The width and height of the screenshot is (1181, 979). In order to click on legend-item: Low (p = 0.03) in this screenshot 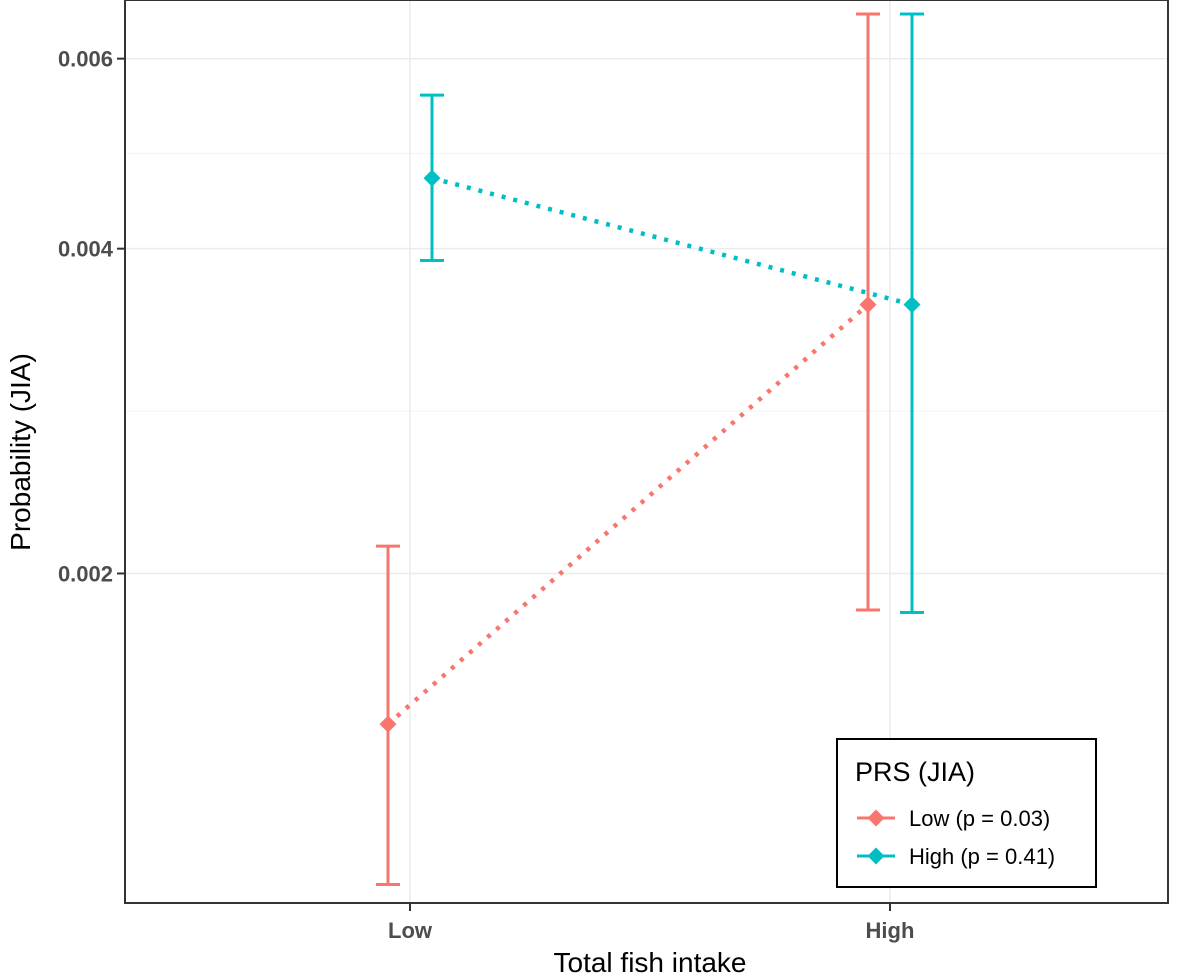, I will do `click(953, 818)`.